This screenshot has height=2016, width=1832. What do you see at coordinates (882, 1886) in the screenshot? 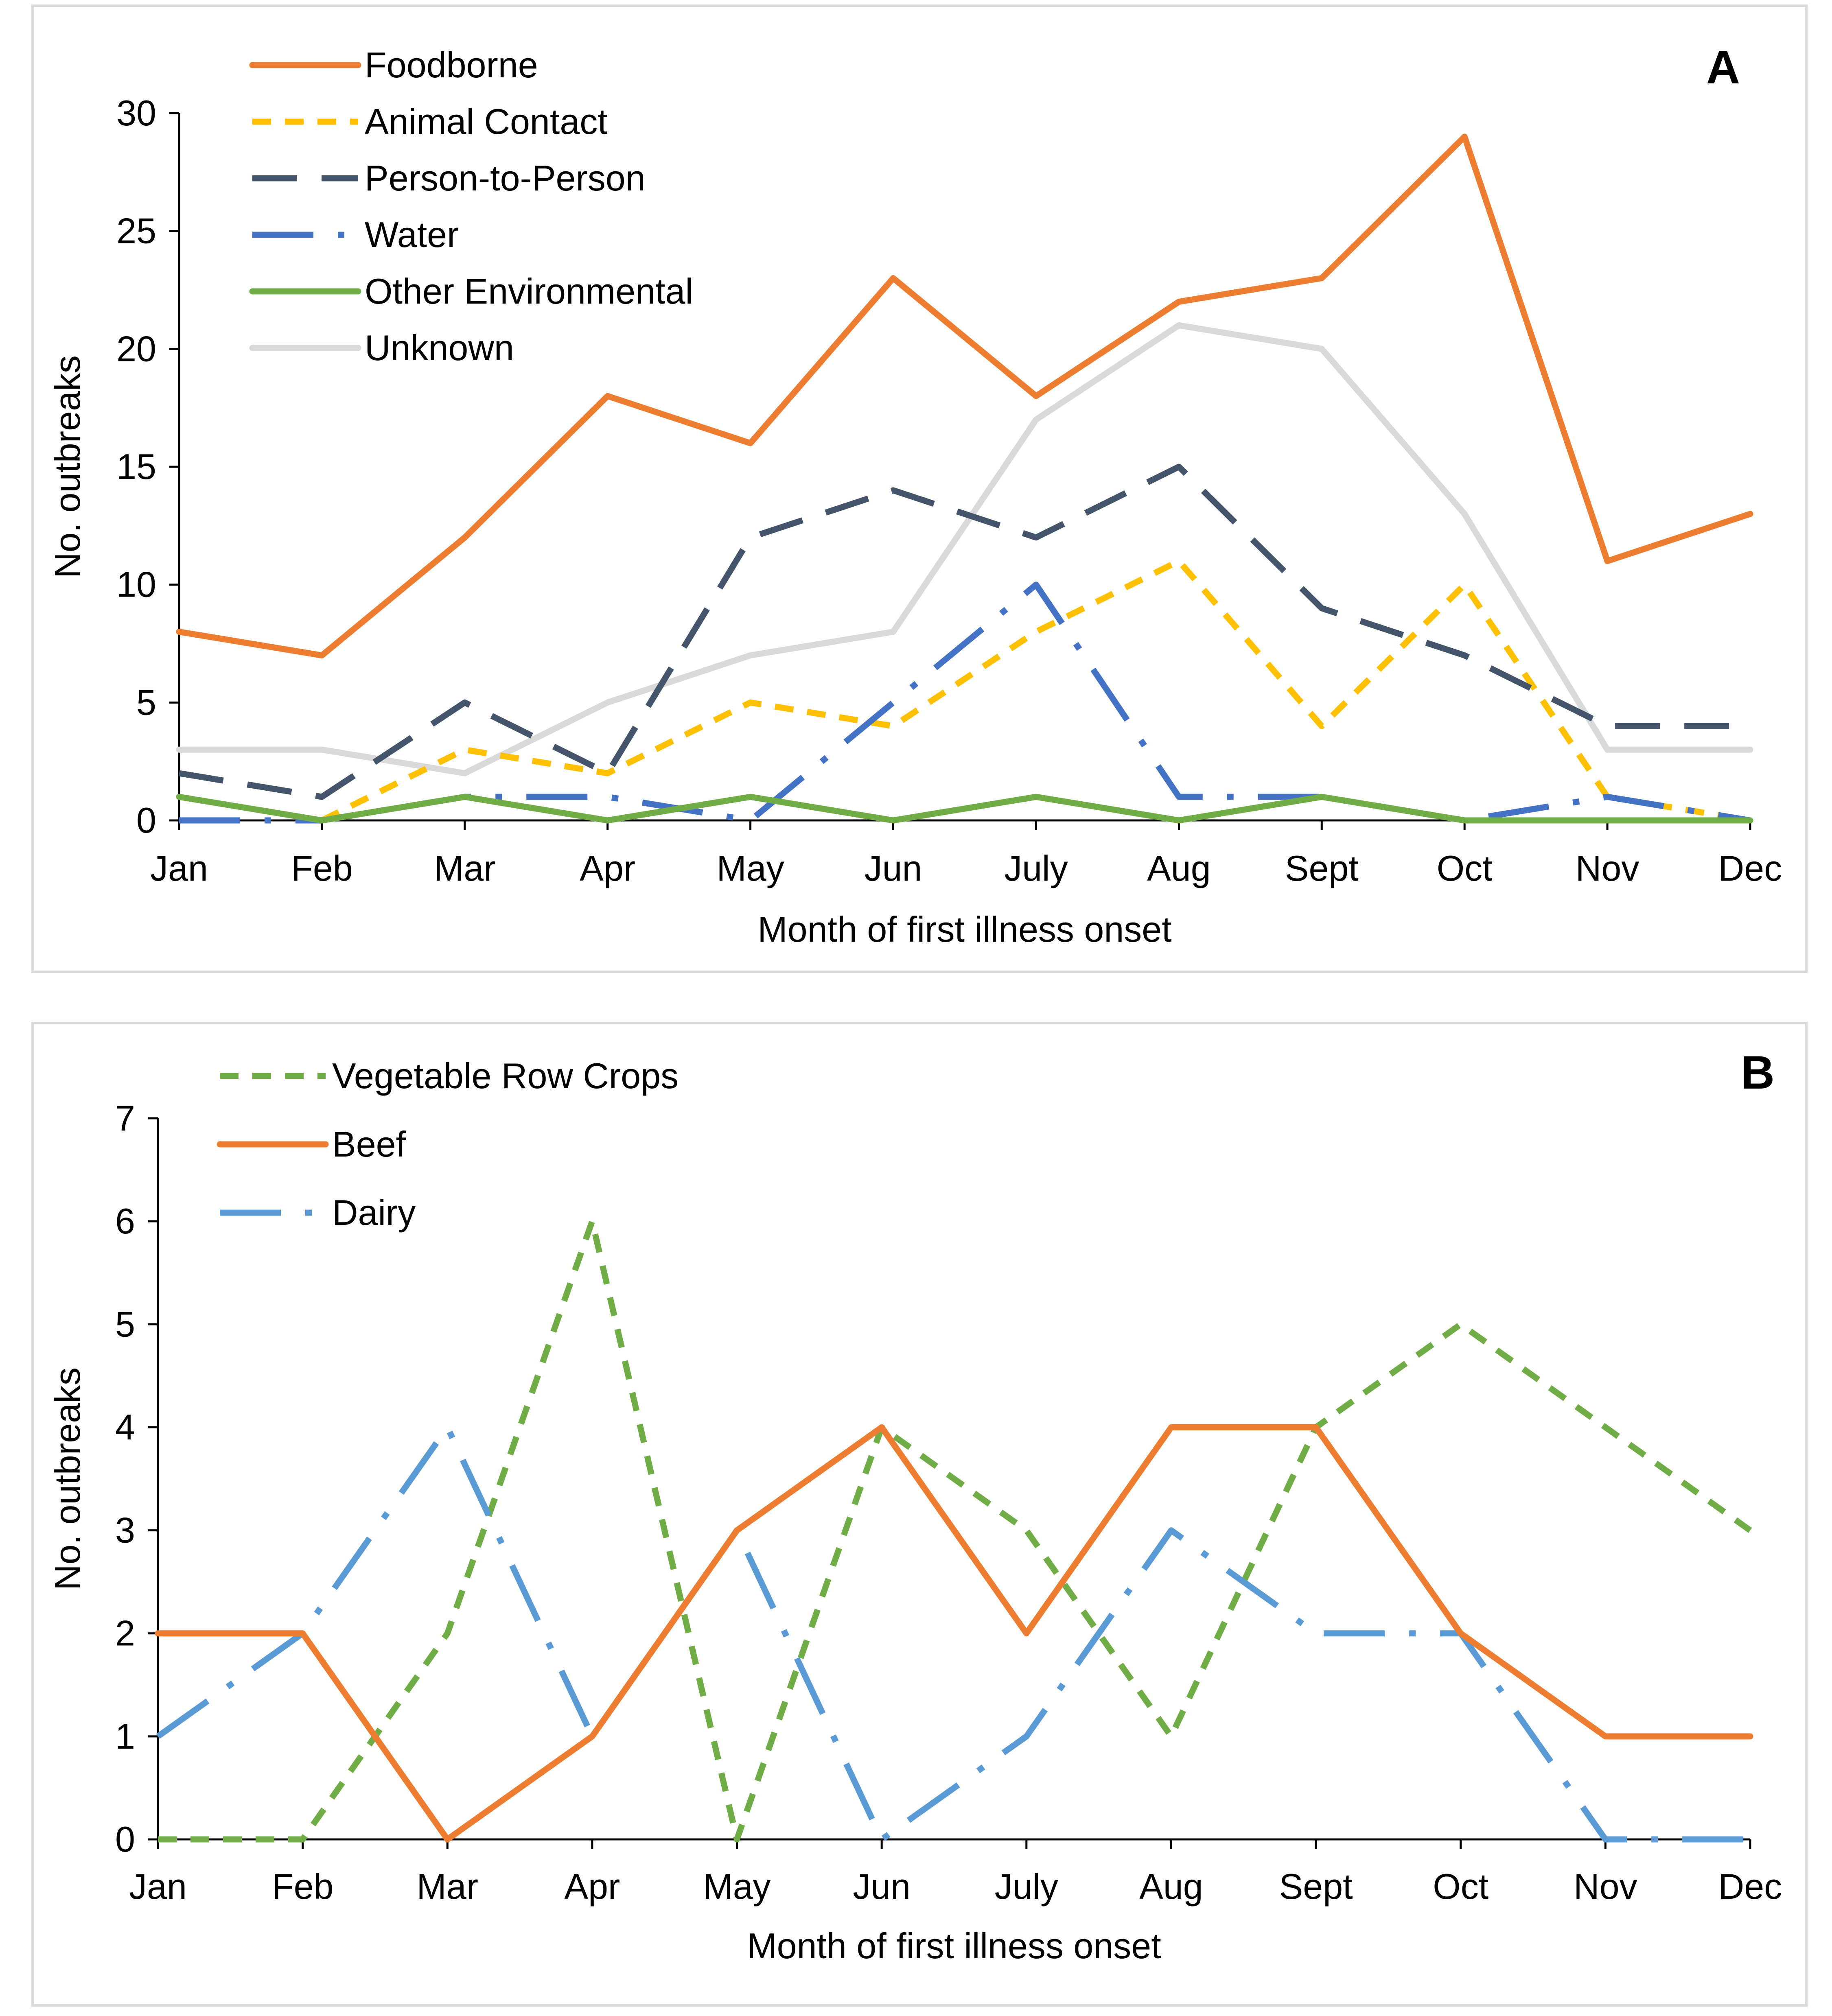
I see `b-x-tick-label: Jun` at bounding box center [882, 1886].